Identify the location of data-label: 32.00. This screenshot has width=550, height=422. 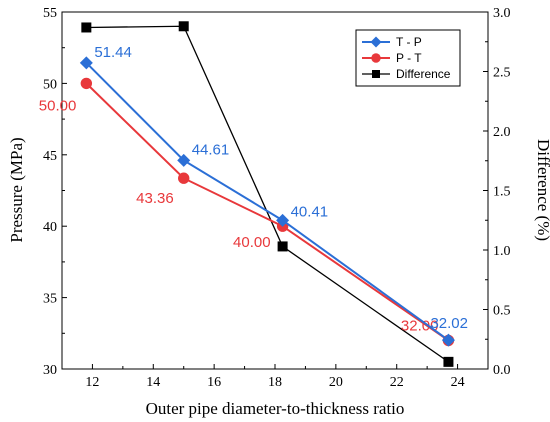
(420, 325).